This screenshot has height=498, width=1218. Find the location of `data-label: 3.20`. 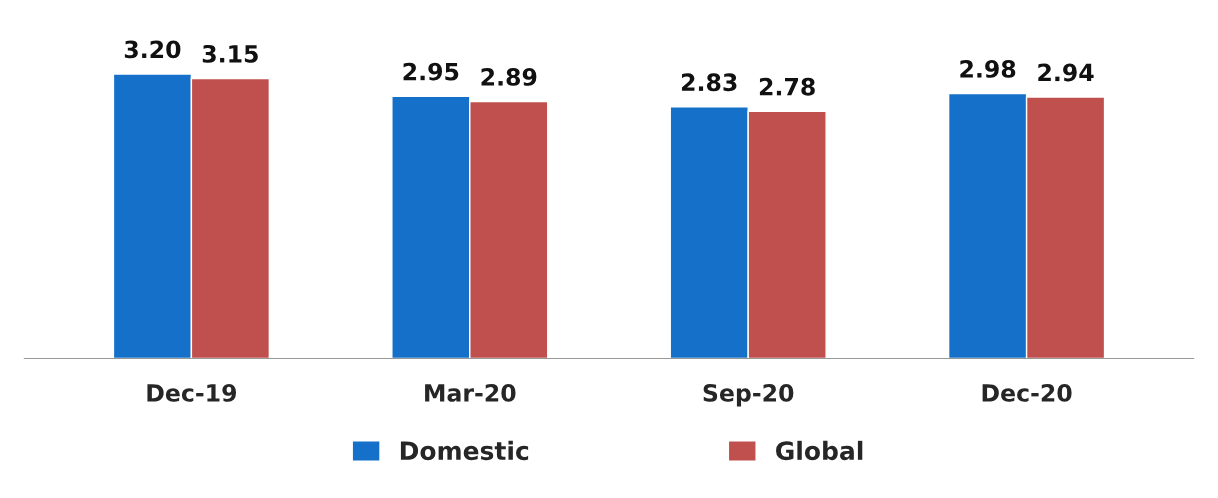

data-label: 3.20 is located at coordinates (152, 49).